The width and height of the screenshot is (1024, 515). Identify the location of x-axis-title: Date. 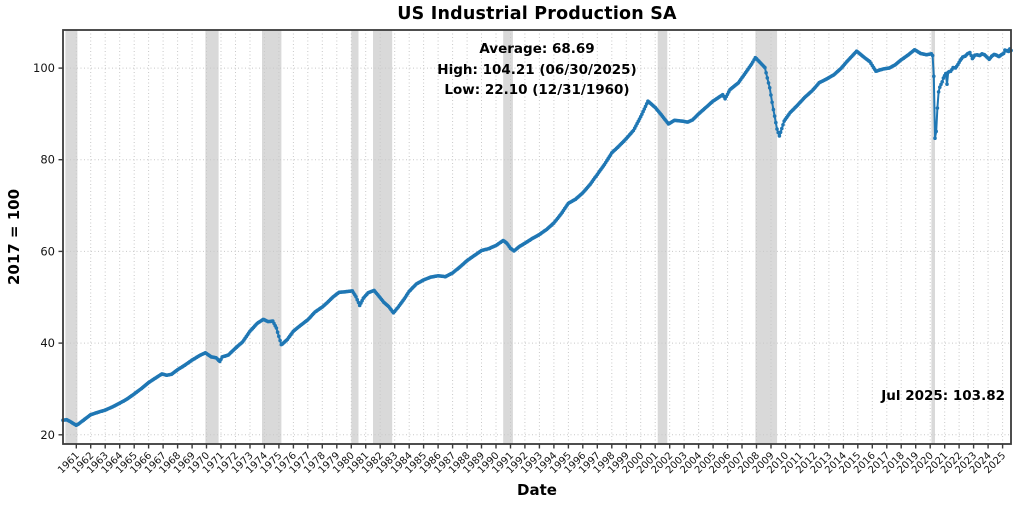
(537, 490).